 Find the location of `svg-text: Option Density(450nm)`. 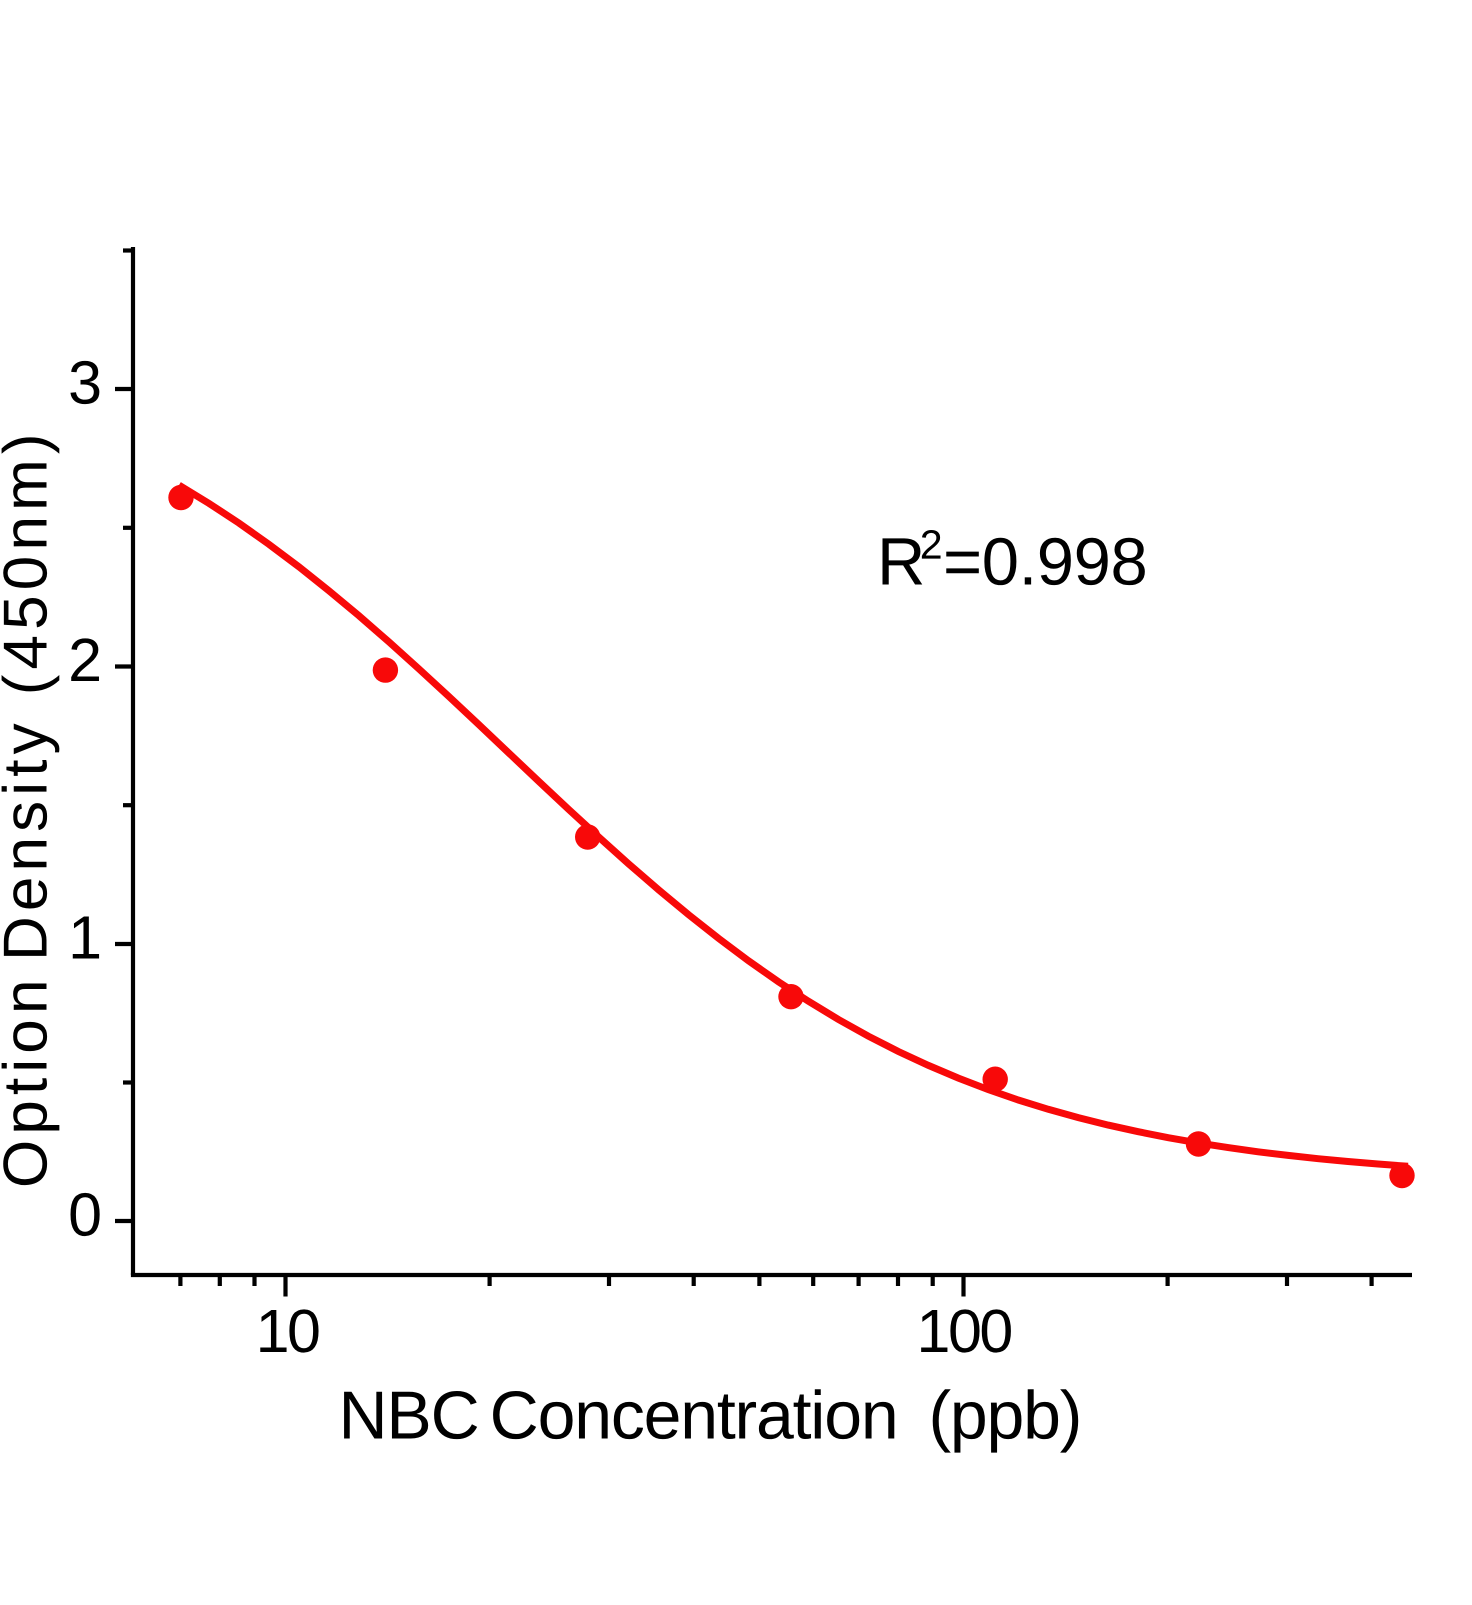

svg-text: Option Density(450nm) is located at coordinates (30, 808).